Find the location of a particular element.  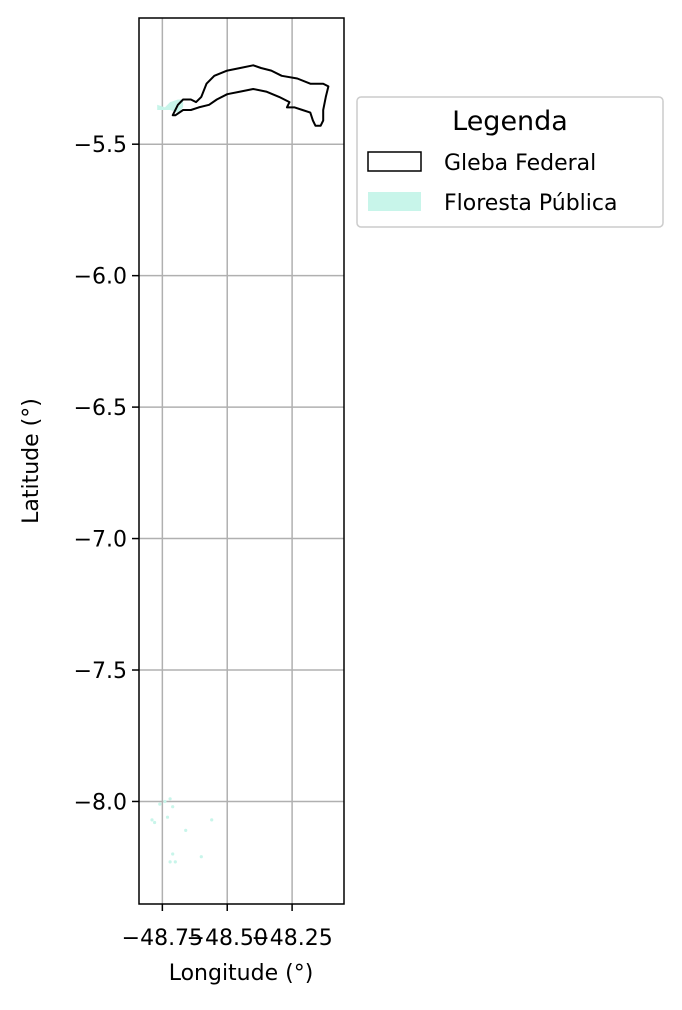

x-tick-label-1: −48.50 is located at coordinates (227, 938).